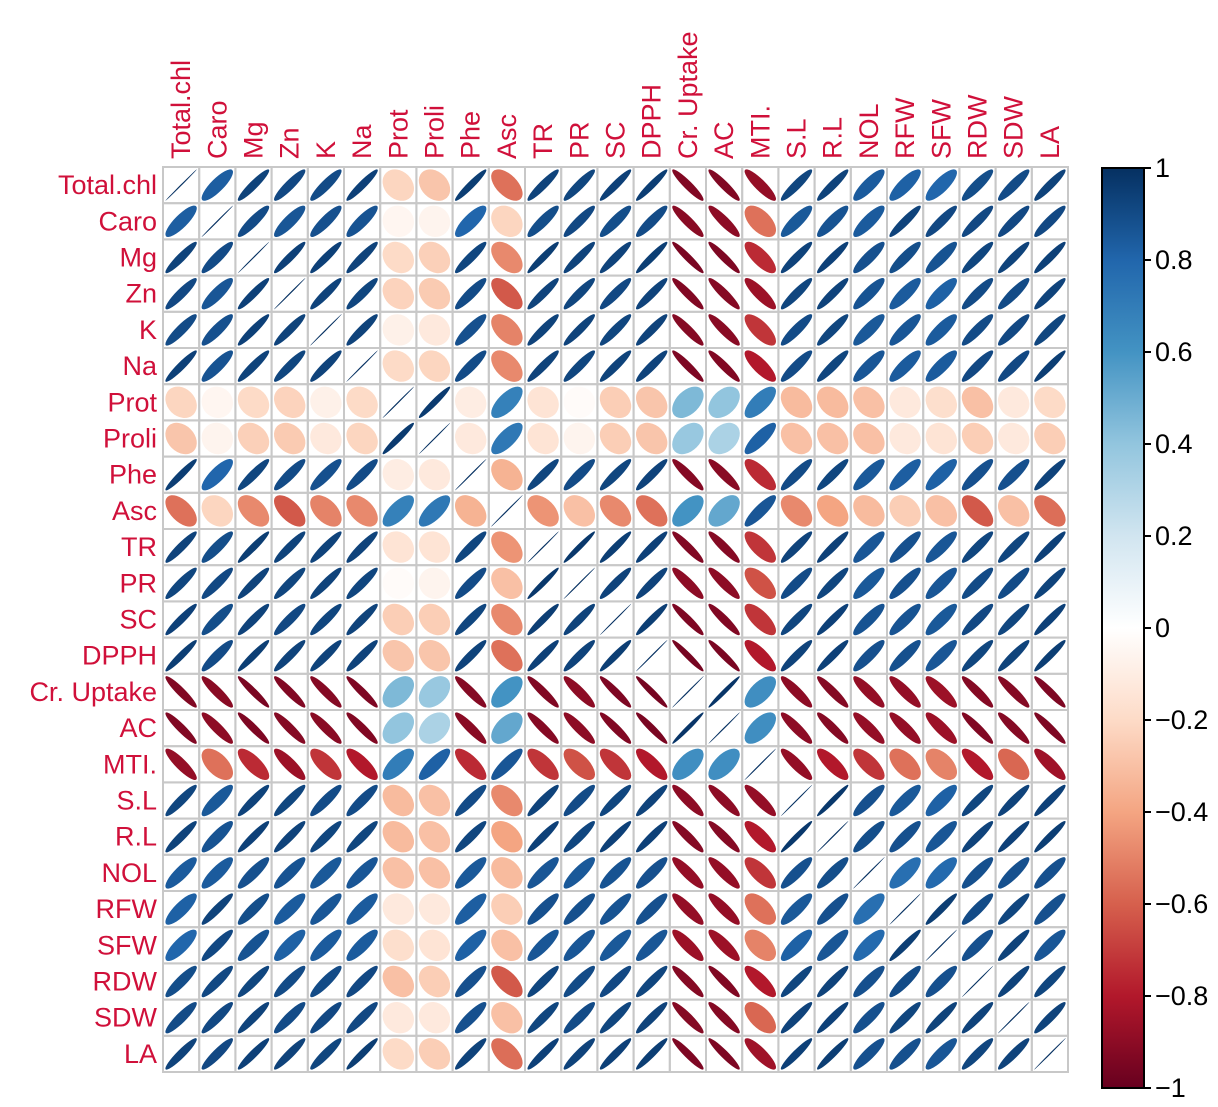 This screenshot has height=1107, width=1218. Describe the element at coordinates (579, 140) in the screenshot. I see `column-label: PR` at that location.